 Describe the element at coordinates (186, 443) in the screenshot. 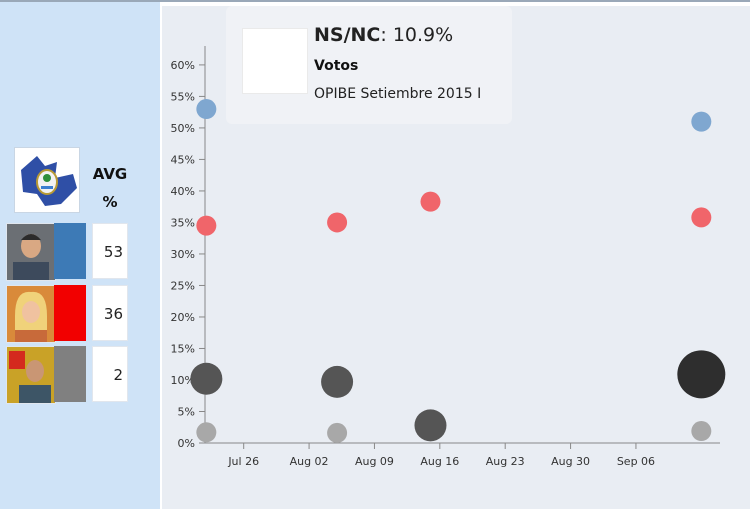

I see `y-tick-label: 0%` at that location.